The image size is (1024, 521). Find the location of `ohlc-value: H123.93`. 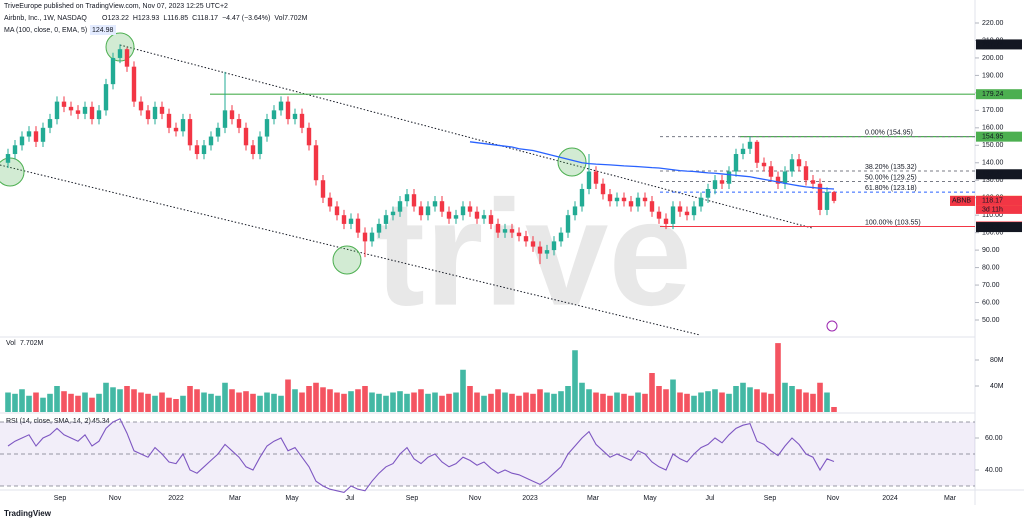

ohlc-value: H123.93 is located at coordinates (146, 18).